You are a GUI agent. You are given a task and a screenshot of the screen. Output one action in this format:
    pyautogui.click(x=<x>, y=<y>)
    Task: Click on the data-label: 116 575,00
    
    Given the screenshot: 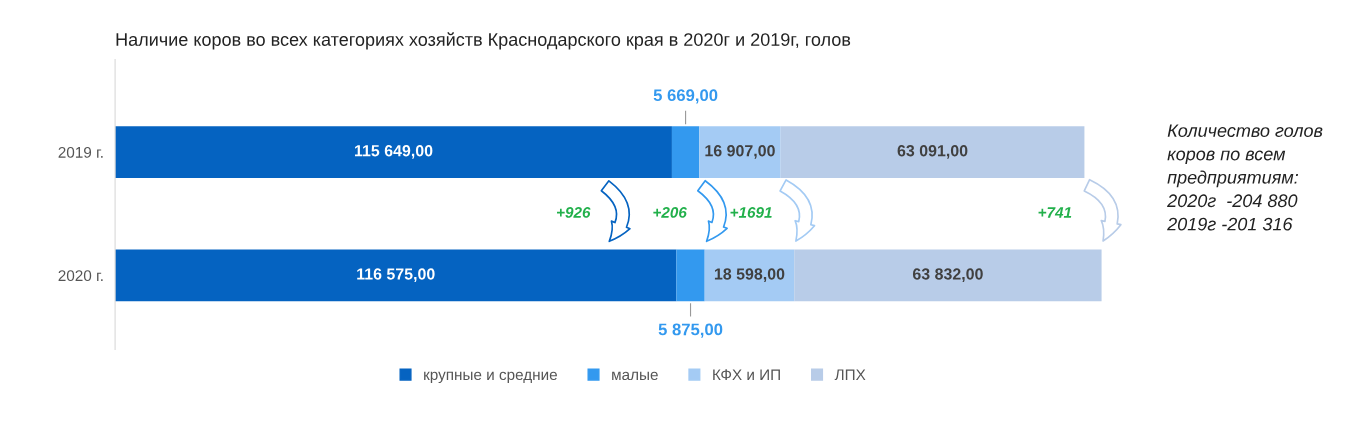 What is the action you would take?
    pyautogui.click(x=396, y=275)
    